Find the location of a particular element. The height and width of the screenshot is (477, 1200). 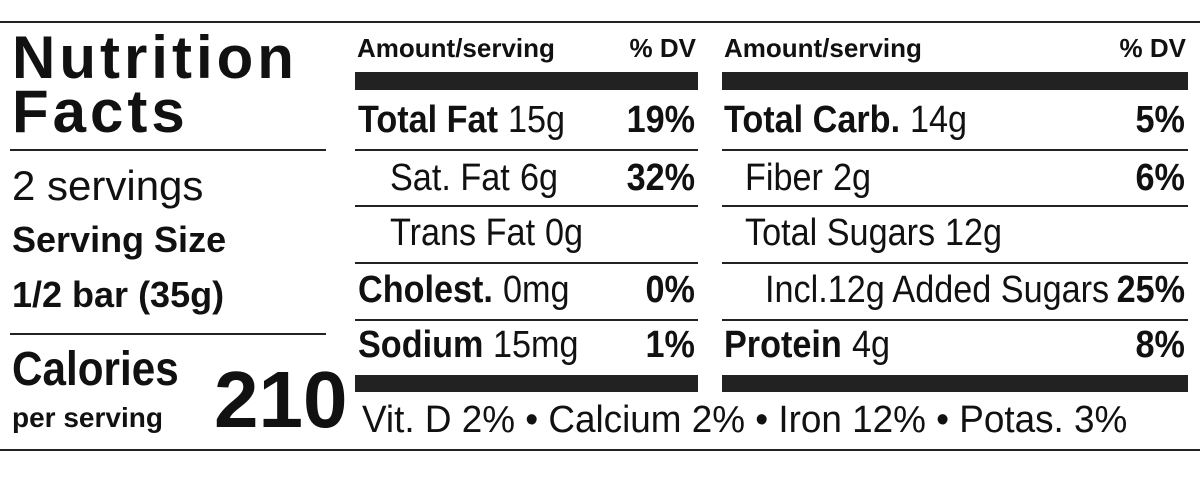

nutrient-amount: 14g is located at coordinates (939, 120).